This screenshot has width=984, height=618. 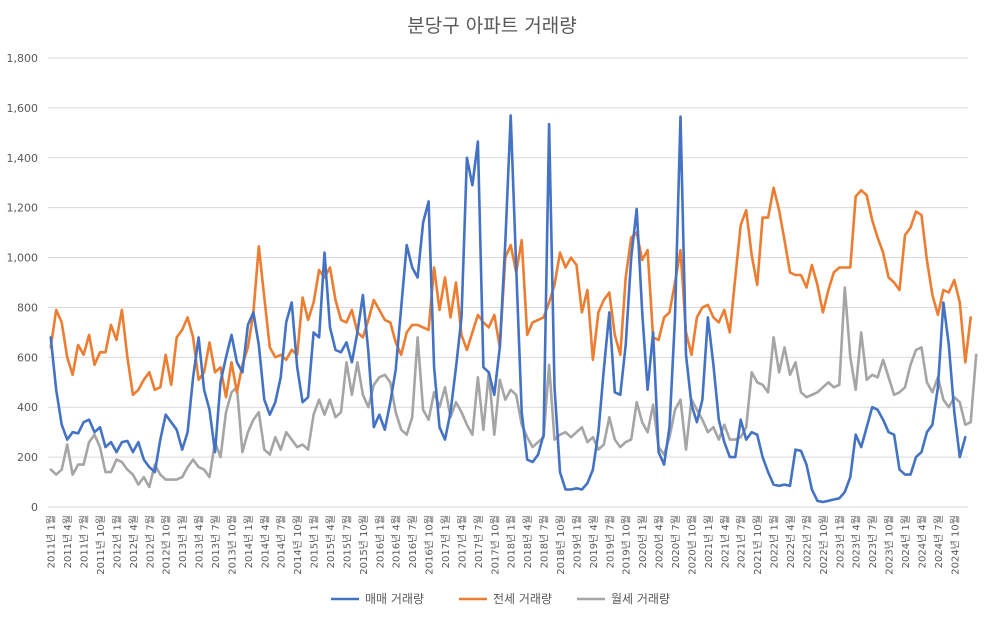 What do you see at coordinates (561, 545) in the screenshot?
I see `x-tick-label: 2018년 10월` at bounding box center [561, 545].